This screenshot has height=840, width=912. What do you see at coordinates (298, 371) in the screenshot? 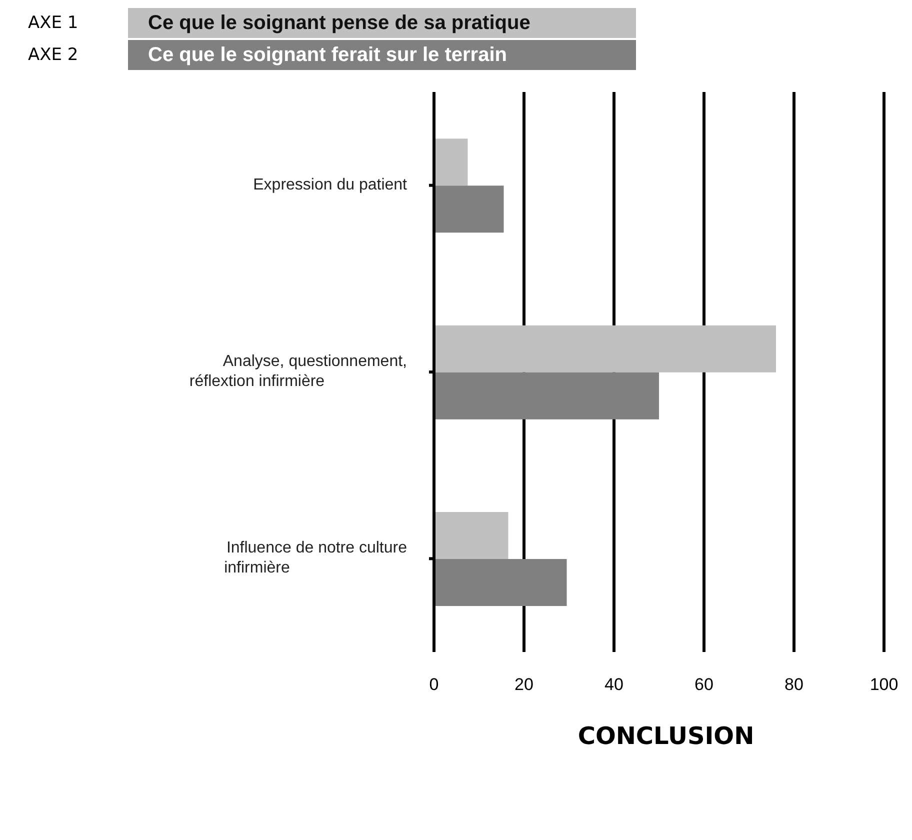
I see `y-tick-label: Analyse, questionnement, réflextion infirmière` at bounding box center [298, 371].